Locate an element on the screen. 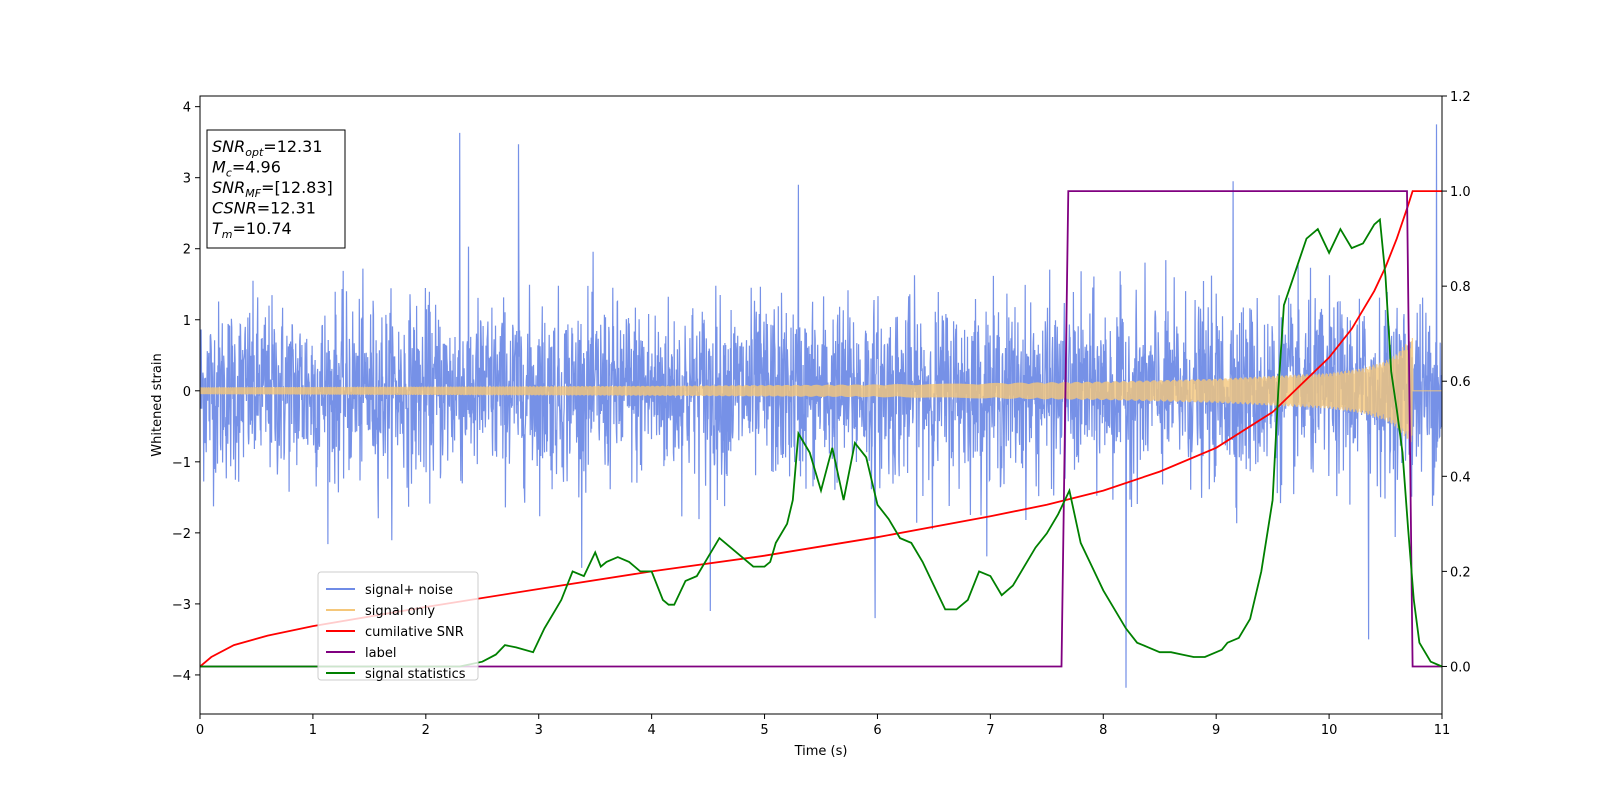  x-tick-label: 4 is located at coordinates (651, 730).